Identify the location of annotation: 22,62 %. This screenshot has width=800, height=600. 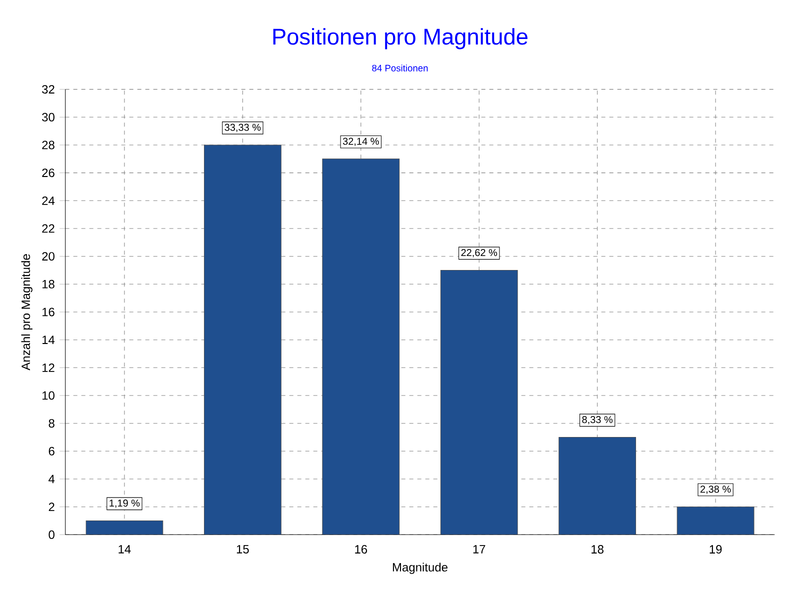
(479, 253).